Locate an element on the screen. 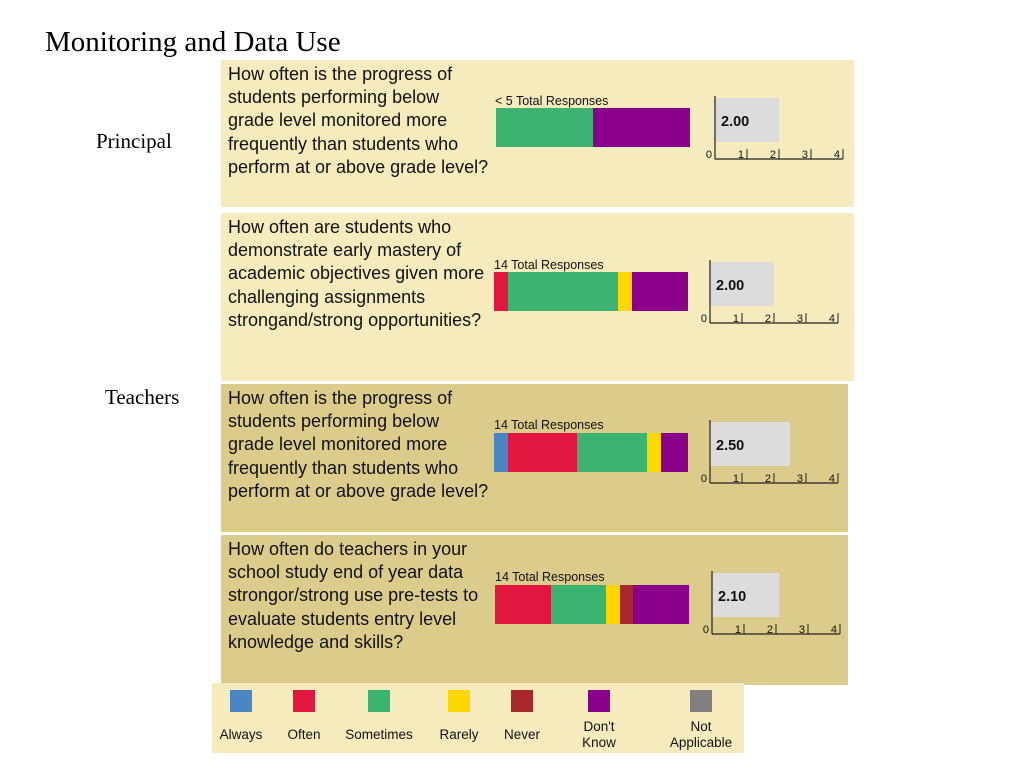 The height and width of the screenshot is (768, 1024). legend-item-not-applicable: Not Applicable is located at coordinates (701, 718).